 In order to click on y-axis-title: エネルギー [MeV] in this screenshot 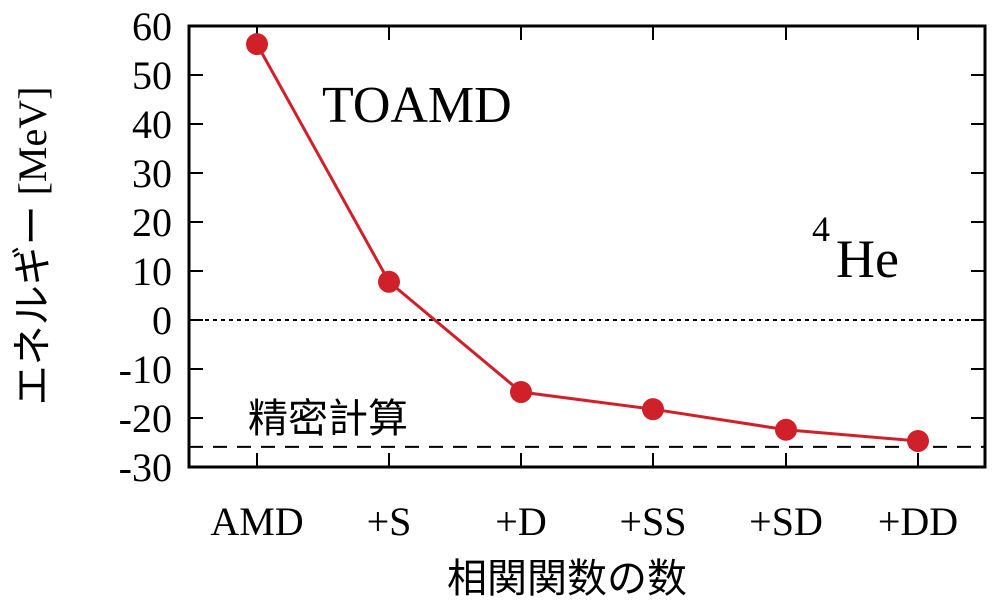, I will do `click(32, 246)`.